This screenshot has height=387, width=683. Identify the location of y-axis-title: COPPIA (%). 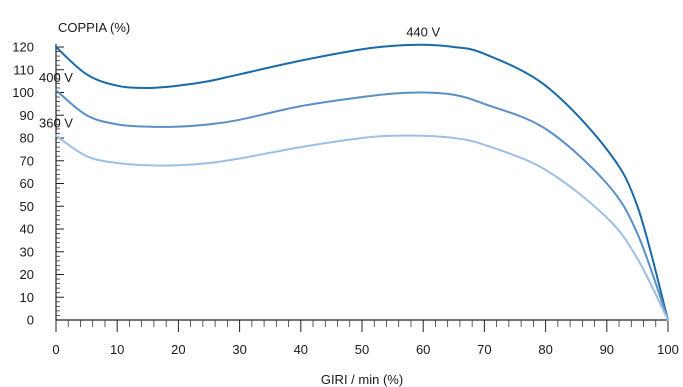
(94, 27).